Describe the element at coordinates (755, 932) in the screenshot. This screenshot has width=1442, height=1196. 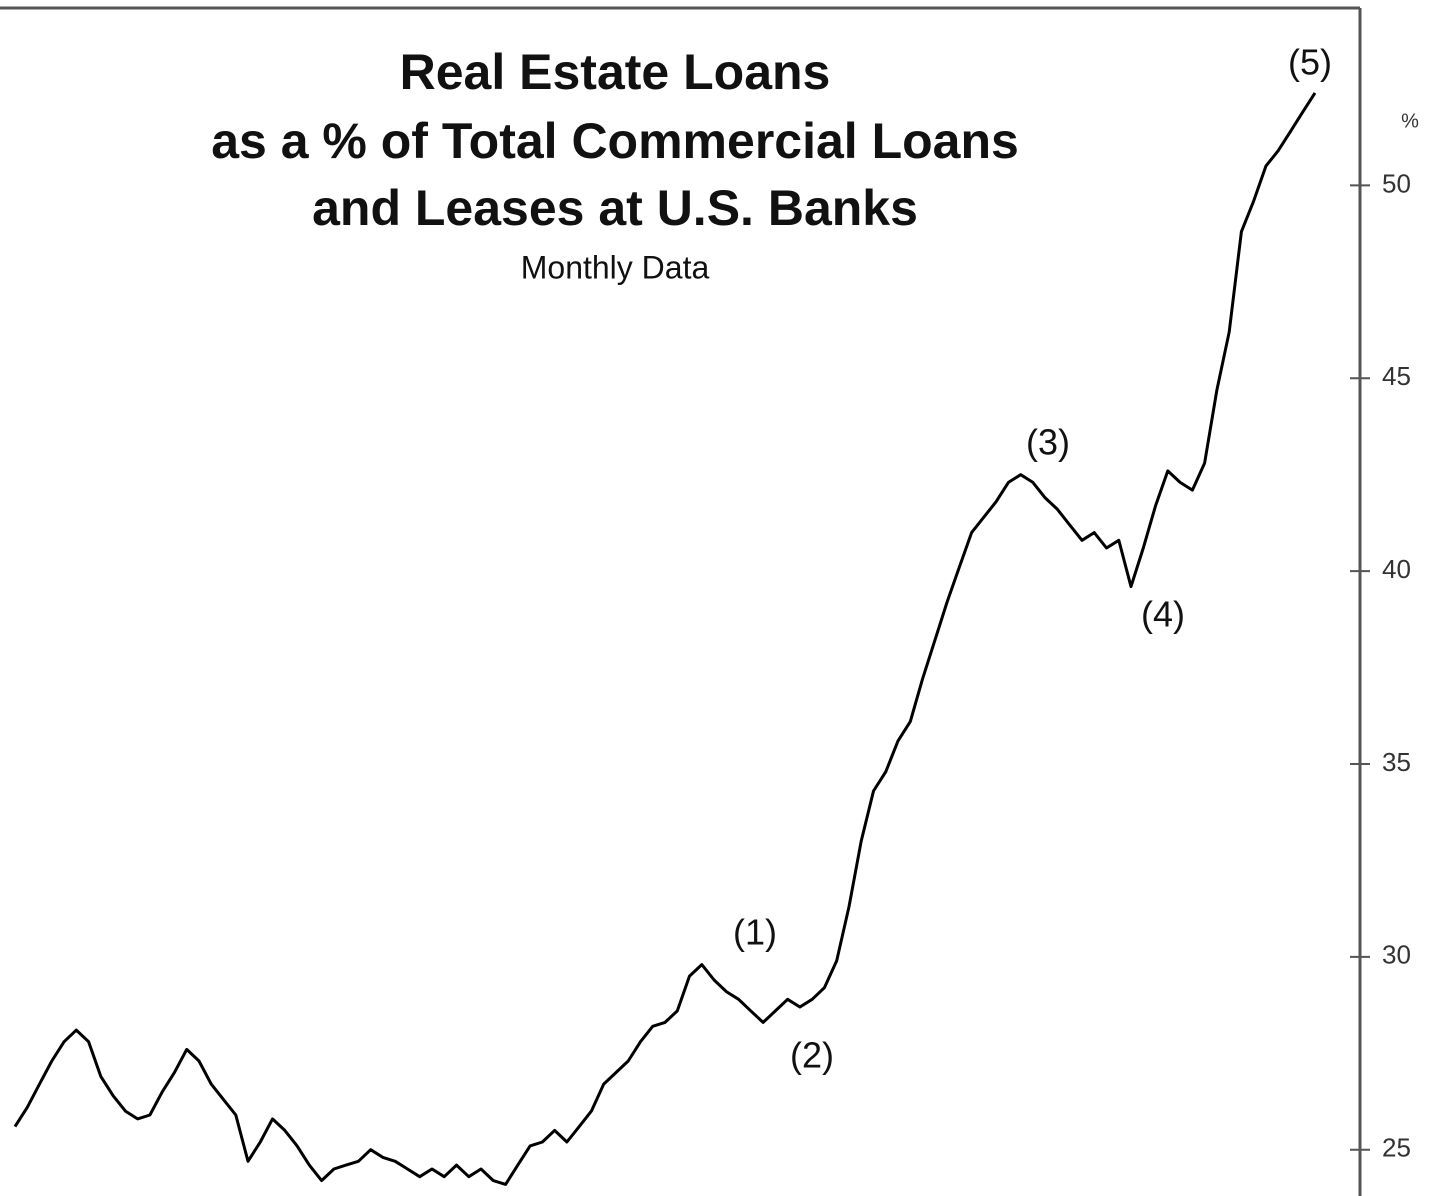
I see `annotation: (1)` at that location.